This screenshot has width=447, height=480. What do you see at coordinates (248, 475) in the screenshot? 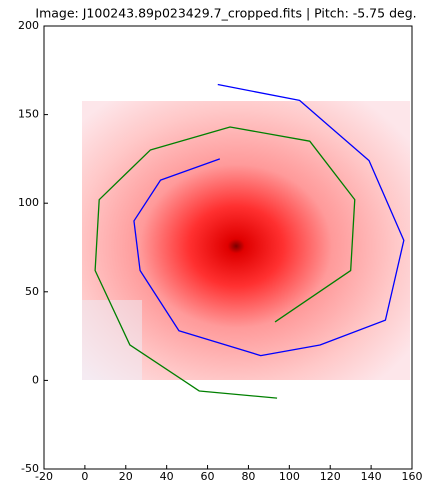
I see `x-tick-label: 80` at bounding box center [248, 475].